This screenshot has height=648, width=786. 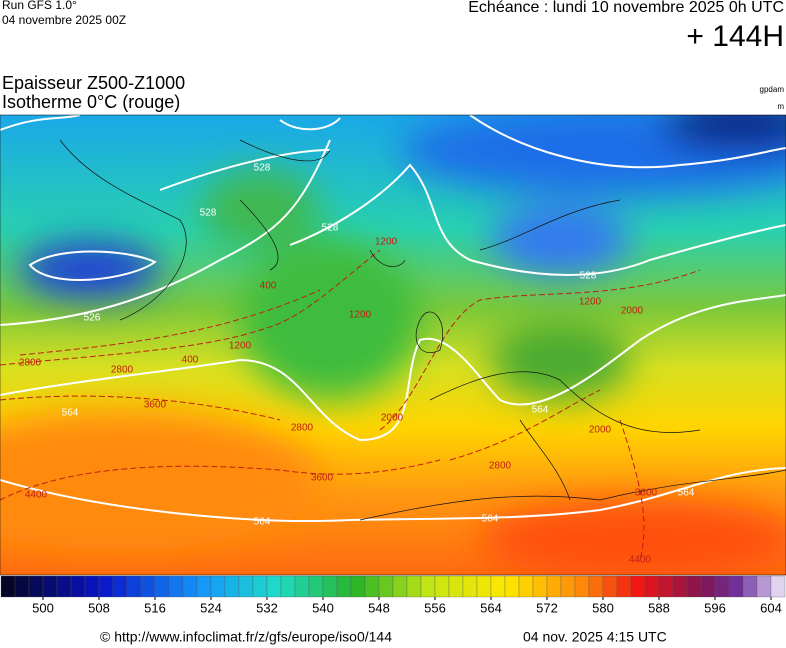 I want to click on unit-thickness: gpdam, so click(x=772, y=89).